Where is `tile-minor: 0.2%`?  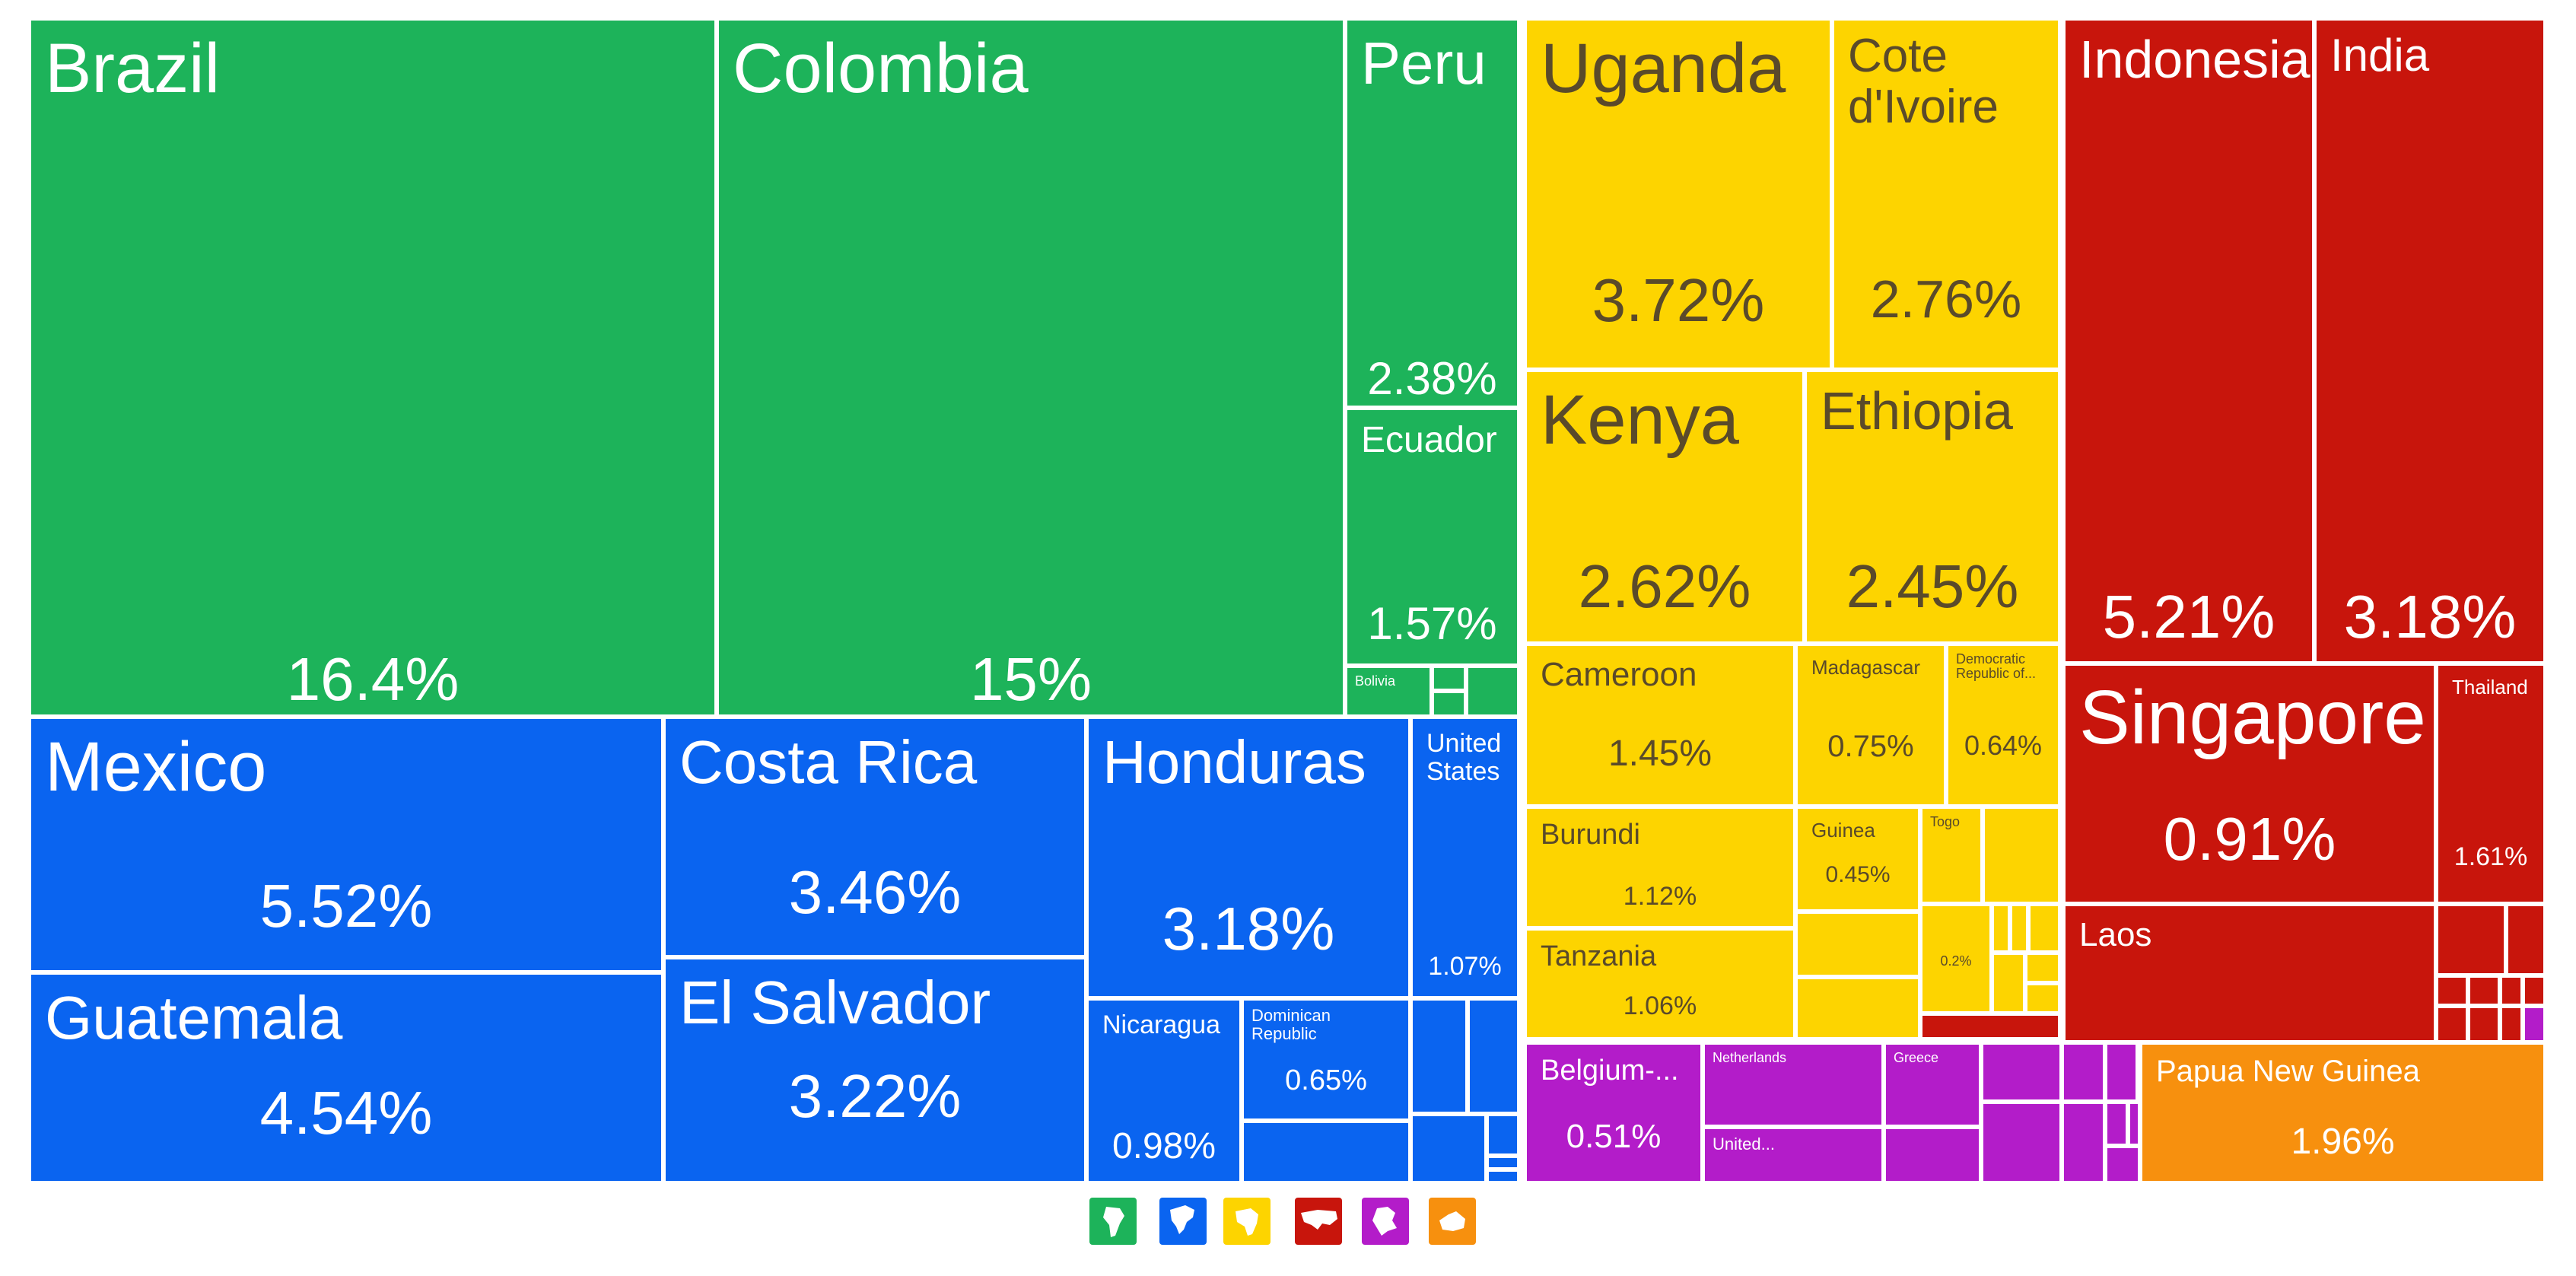
tile-minor: 0.2% is located at coordinates (1956, 958).